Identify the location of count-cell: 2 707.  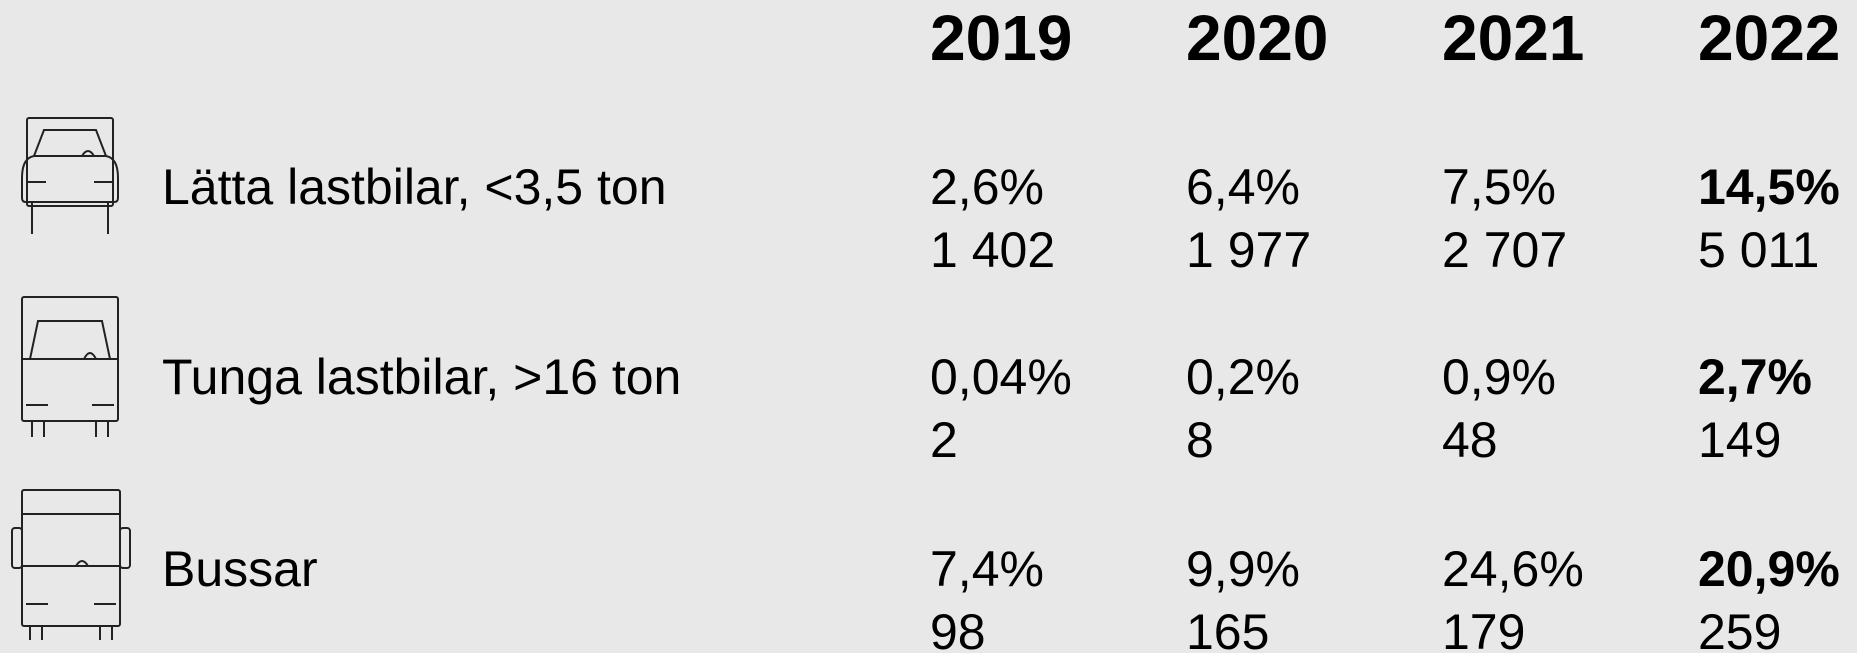
(1504, 250).